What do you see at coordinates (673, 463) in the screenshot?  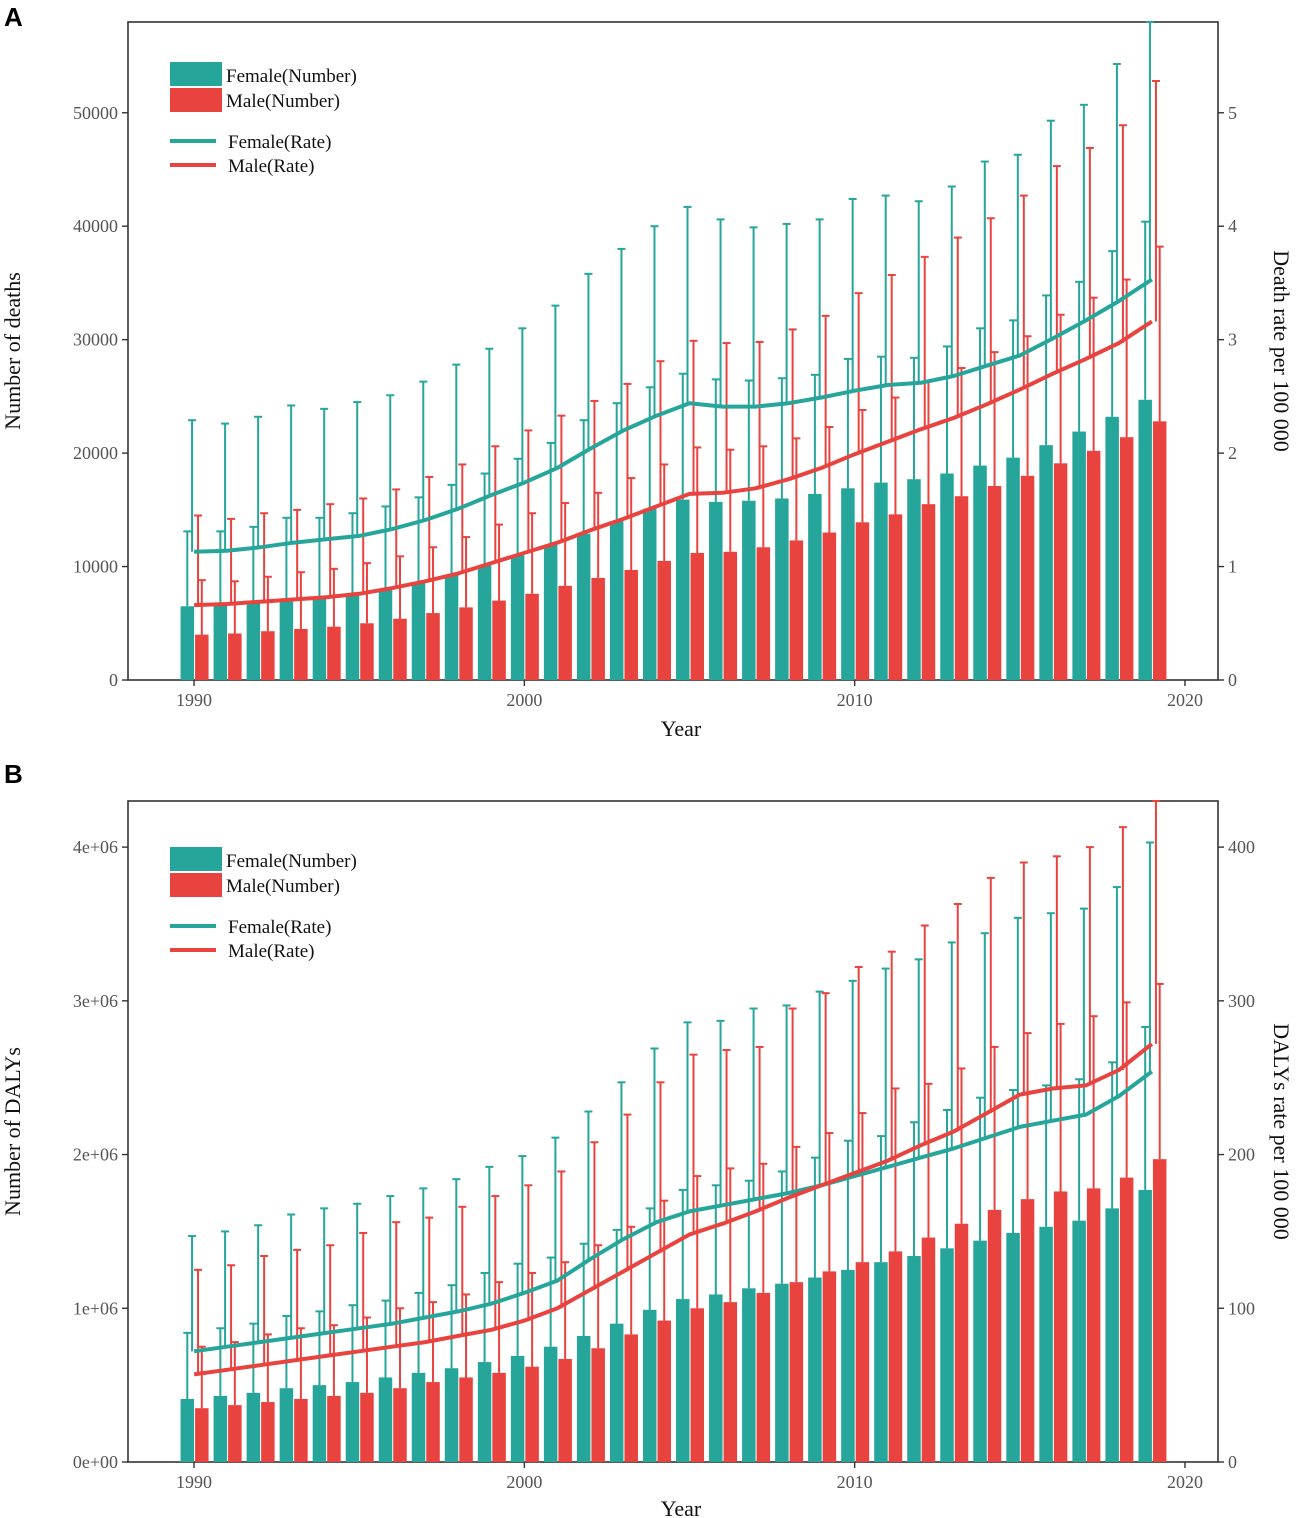 I see `line-male-rate` at bounding box center [673, 463].